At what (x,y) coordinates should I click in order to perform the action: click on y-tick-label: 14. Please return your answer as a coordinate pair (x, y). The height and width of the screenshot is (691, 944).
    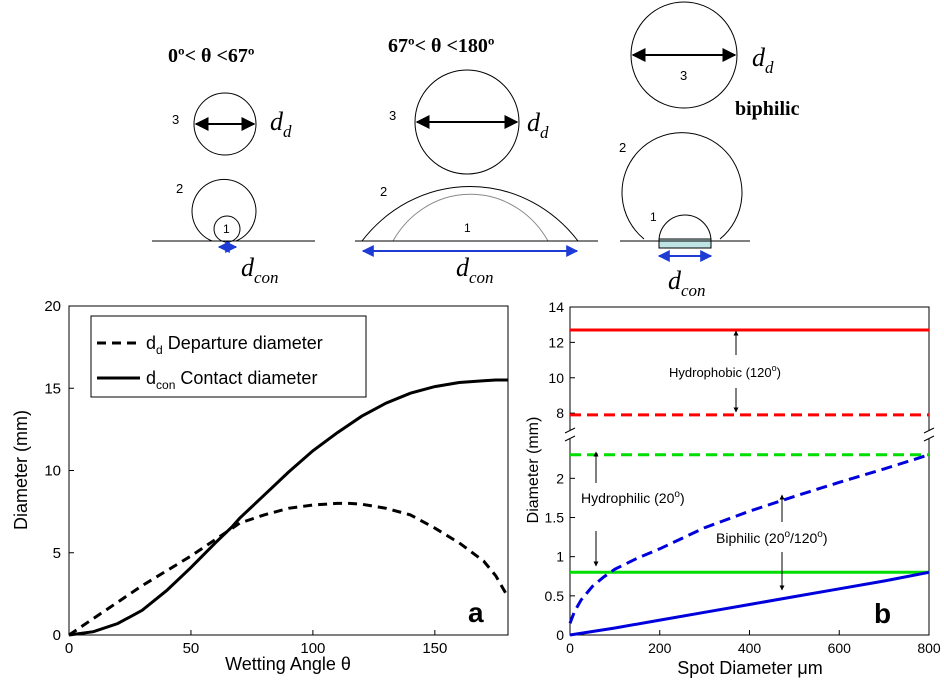
    Looking at the image, I should click on (556, 307).